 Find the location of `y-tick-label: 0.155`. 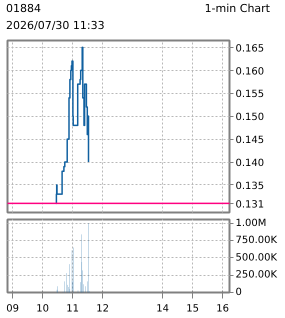

y-tick-label: 0.155 is located at coordinates (250, 94).